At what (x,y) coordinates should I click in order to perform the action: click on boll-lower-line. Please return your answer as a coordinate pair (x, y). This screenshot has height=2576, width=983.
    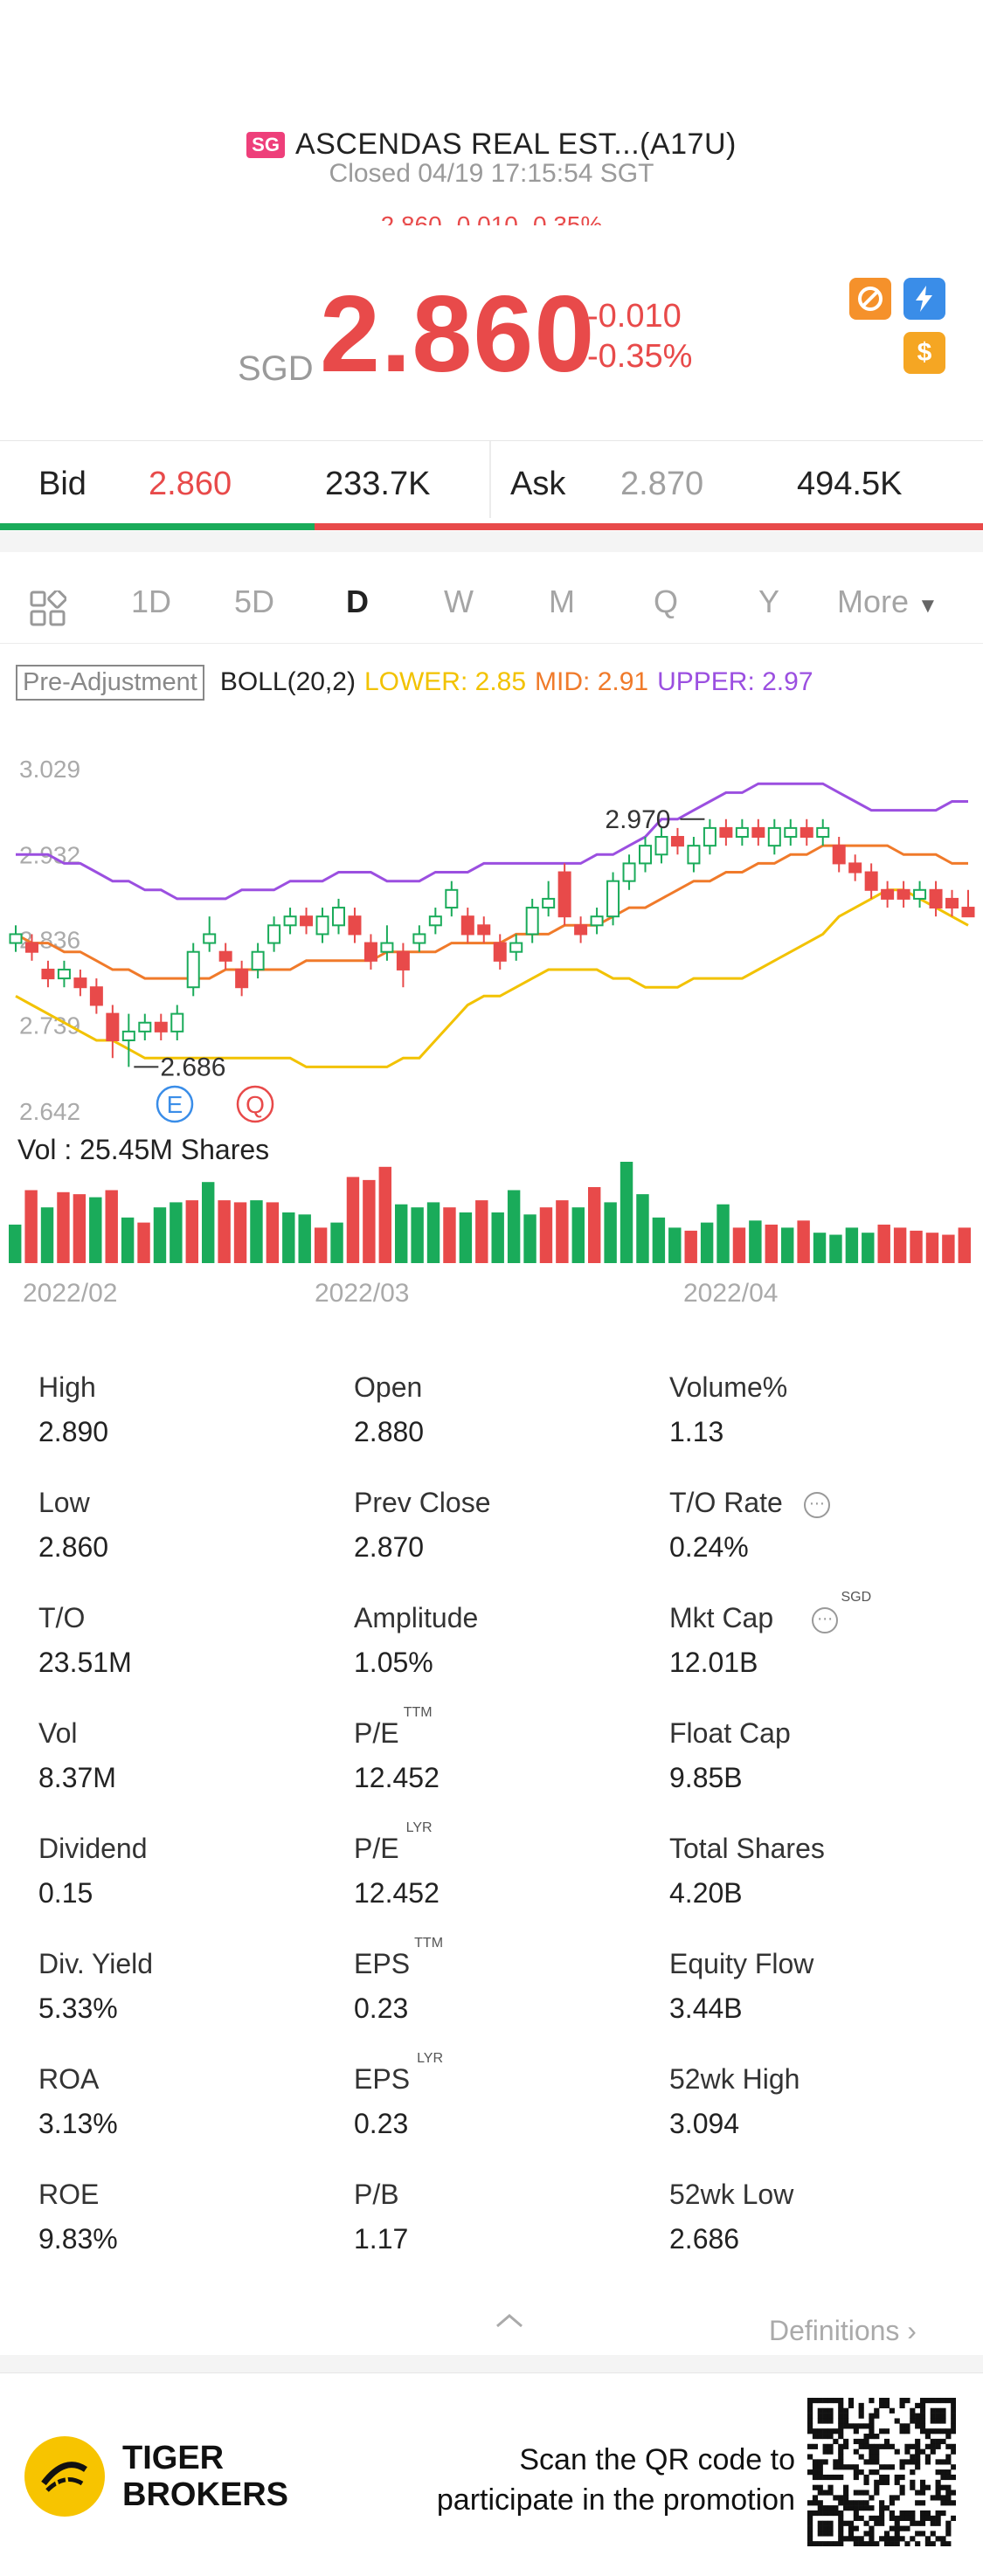
    Looking at the image, I should click on (492, 978).